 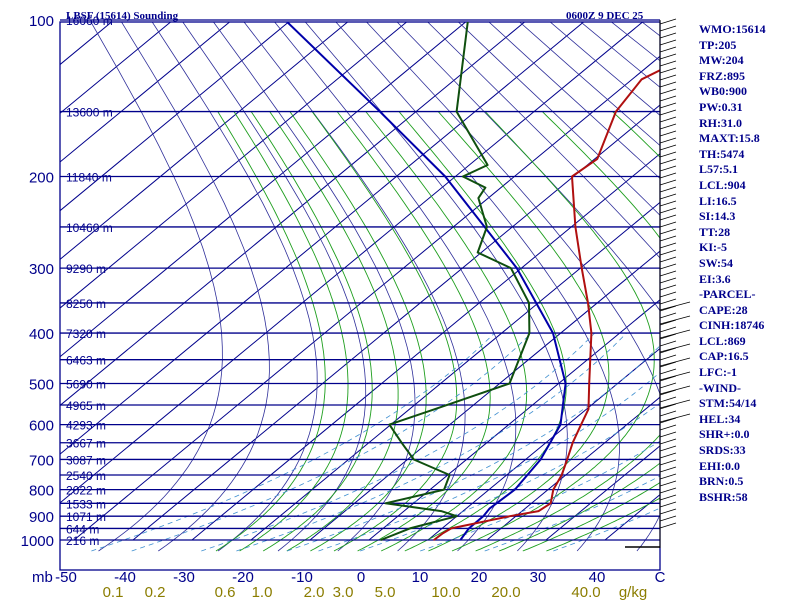 I want to click on height-label: 4965 m, so click(x=86, y=406).